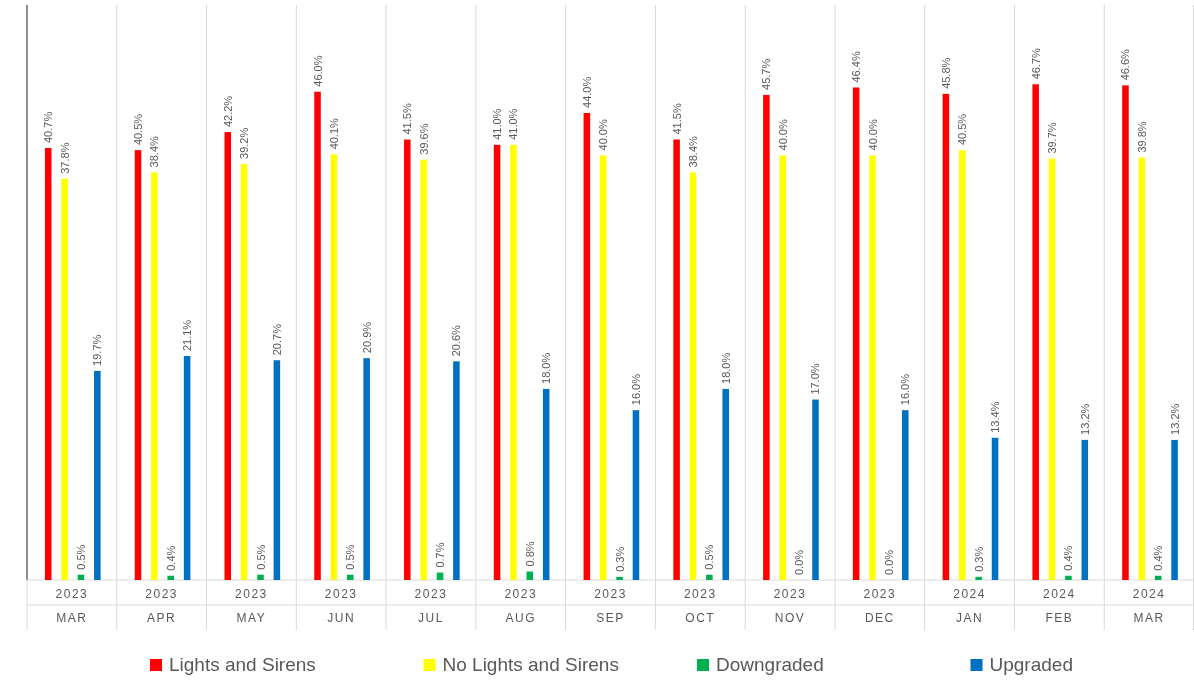 The height and width of the screenshot is (691, 1194). What do you see at coordinates (1031, 664) in the screenshot?
I see `legend-label: Upgraded` at bounding box center [1031, 664].